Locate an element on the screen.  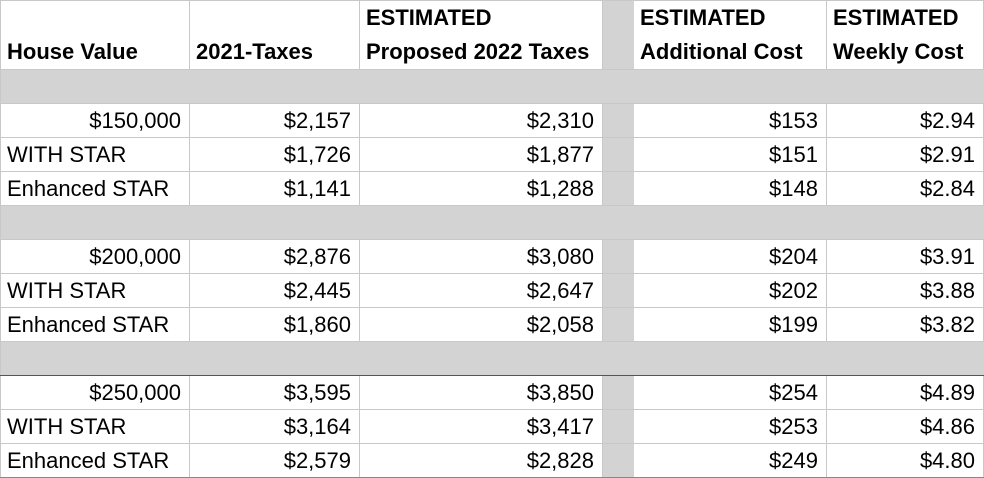
header-row-1: ESTIMATED ESTIMATED ESTIMATED is located at coordinates (492, 17).